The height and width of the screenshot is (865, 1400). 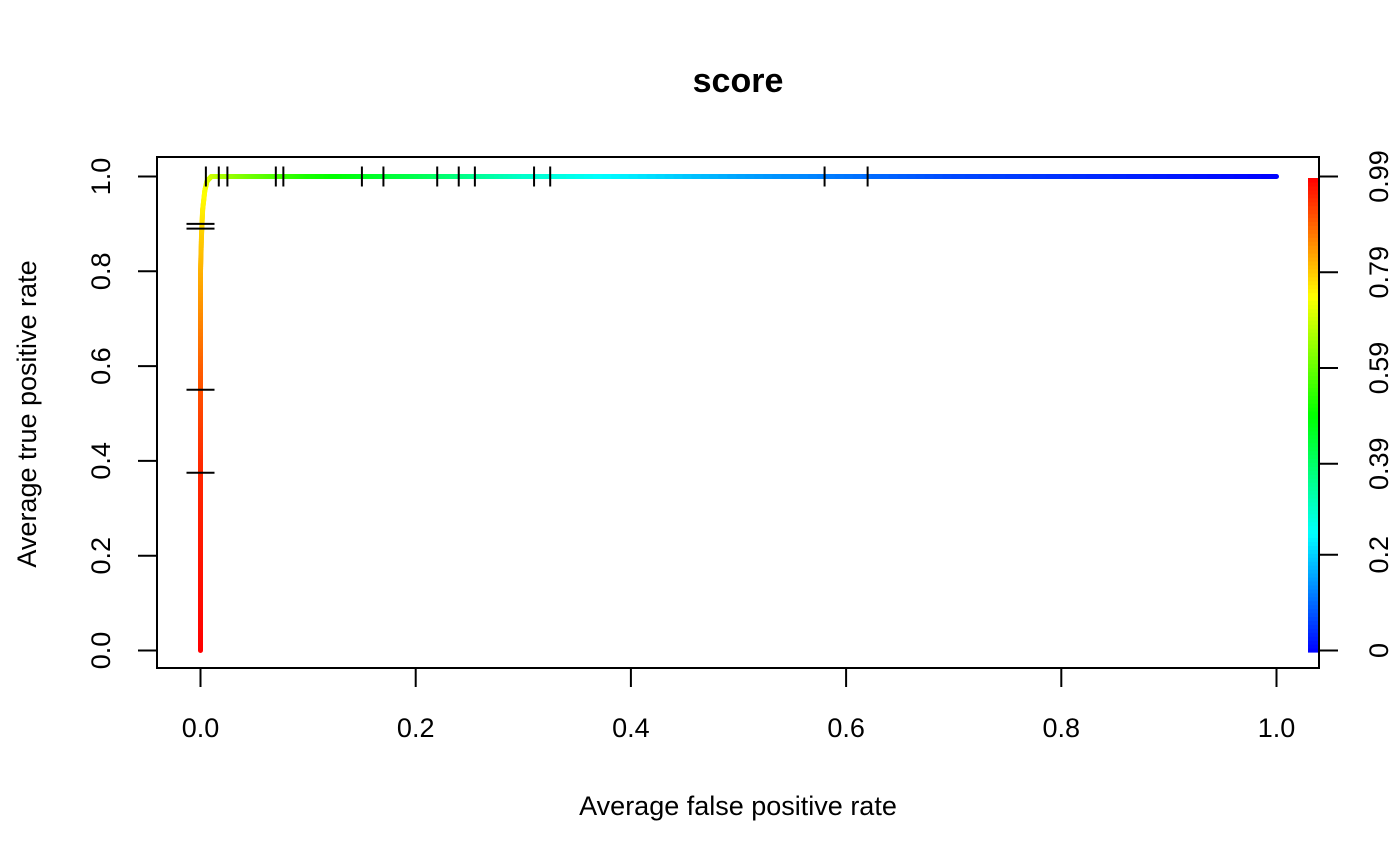 I want to click on x-axis: 0.0 0.2 0.4 0.6 0.8 1.0, so click(x=739, y=705).